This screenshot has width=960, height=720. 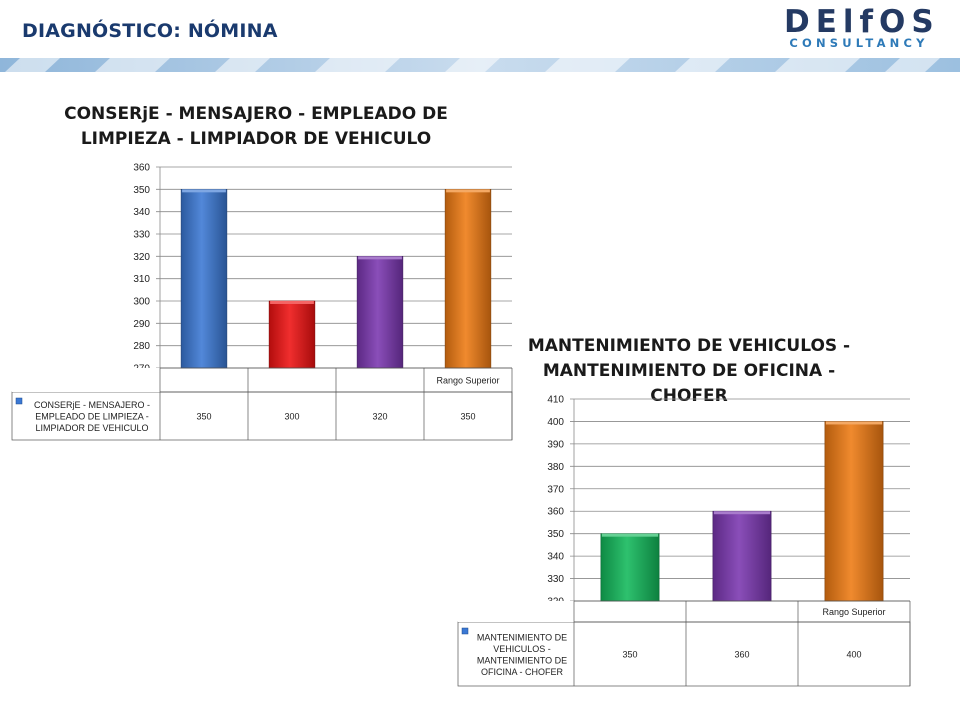 I want to click on chart2-data-label: 360, so click(x=741, y=655).